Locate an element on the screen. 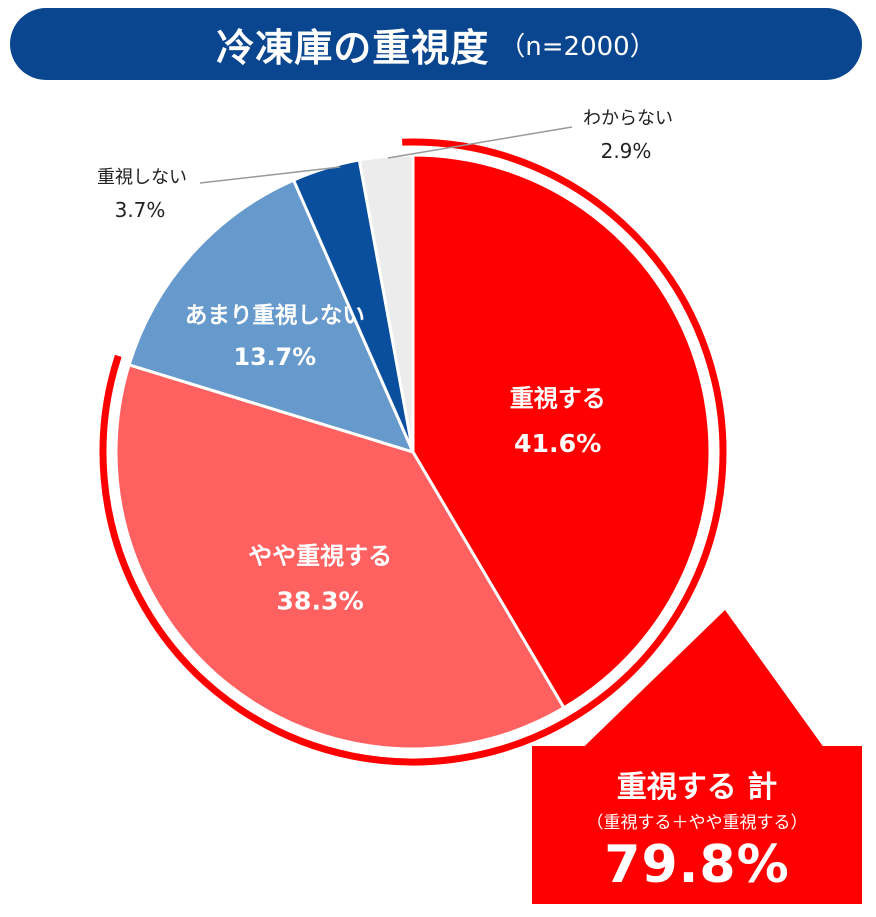  title-bar: 冷凍庫の重視度 （n=2000） is located at coordinates (436, 44).